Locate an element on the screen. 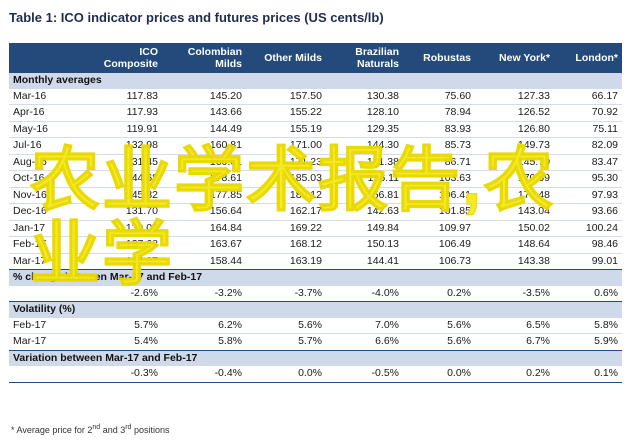 This screenshot has width=632, height=447. cell-value: 0.0% is located at coordinates (439, 374).